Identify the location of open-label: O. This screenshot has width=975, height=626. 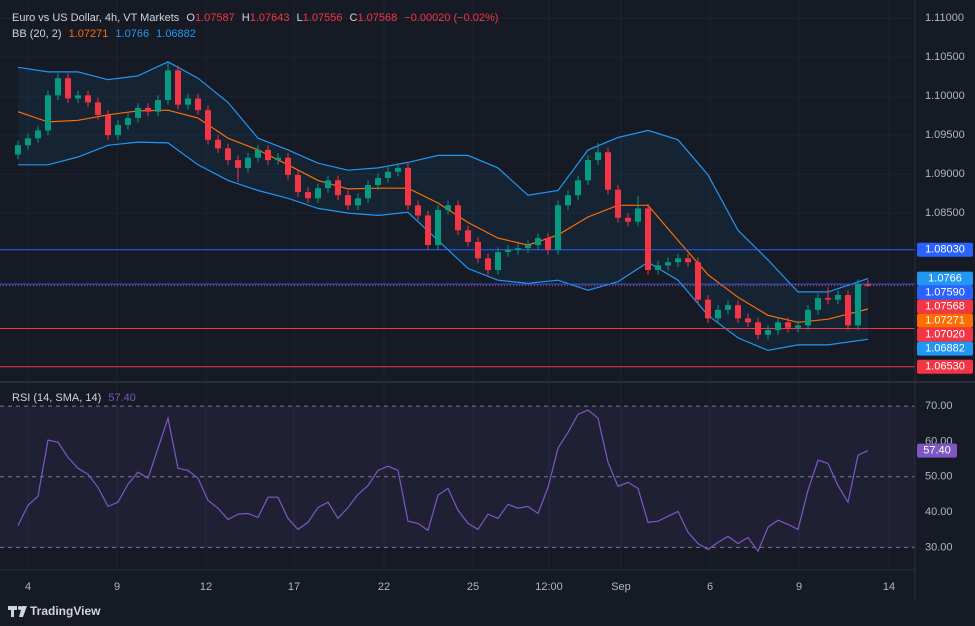
(190, 18).